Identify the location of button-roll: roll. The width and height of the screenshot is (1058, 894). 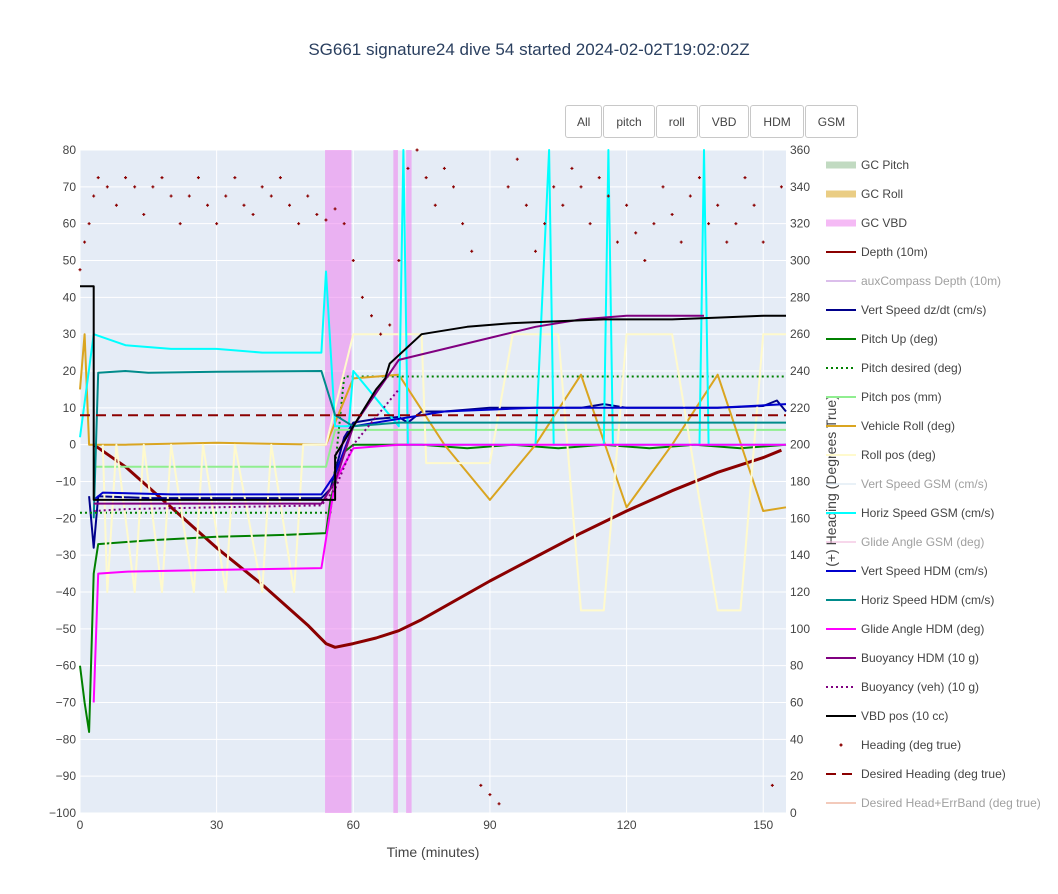
(676, 121).